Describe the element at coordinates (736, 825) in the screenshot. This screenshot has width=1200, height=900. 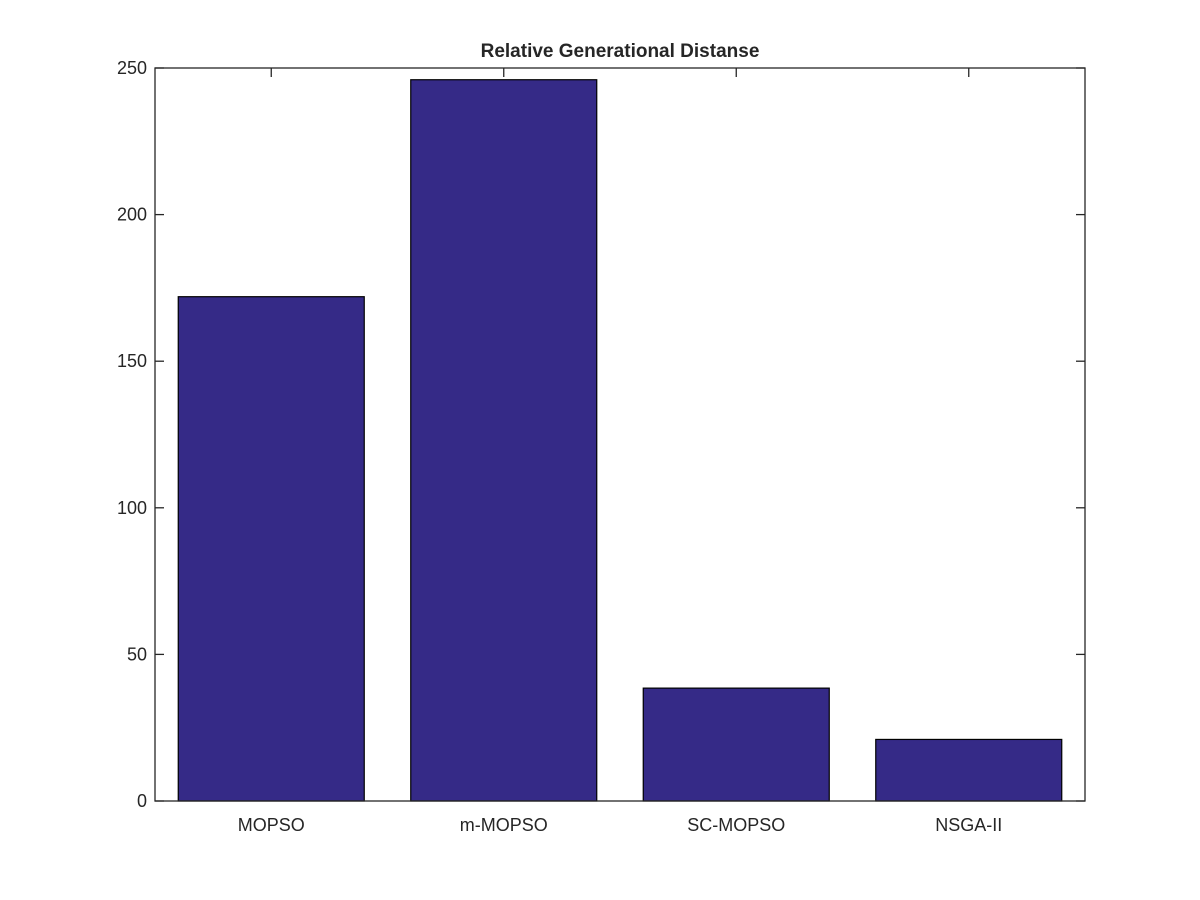
I see `x-tick-label: SC-MOPSO` at that location.